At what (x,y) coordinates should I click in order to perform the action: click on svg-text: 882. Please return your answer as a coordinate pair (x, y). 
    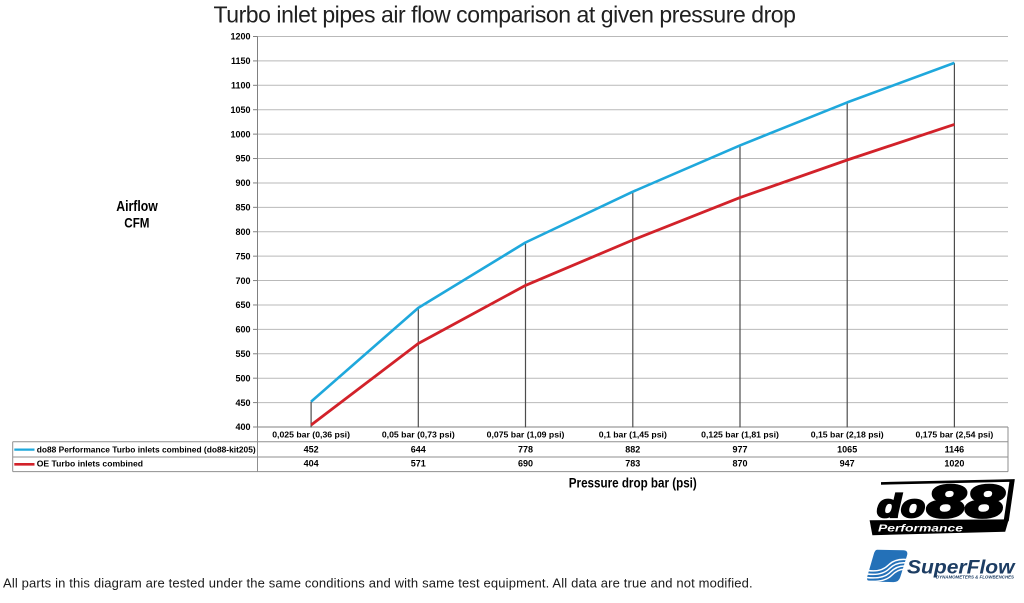
    Looking at the image, I should click on (632, 449).